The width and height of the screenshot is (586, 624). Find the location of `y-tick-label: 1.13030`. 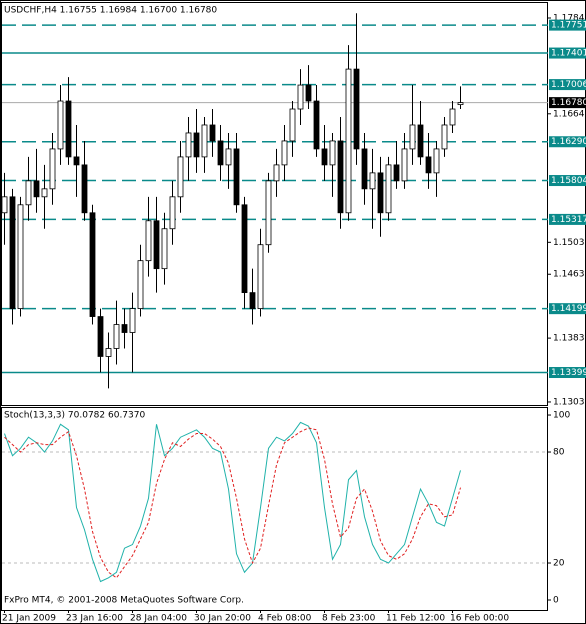

y-tick-label: 1.13030 is located at coordinates (569, 402).